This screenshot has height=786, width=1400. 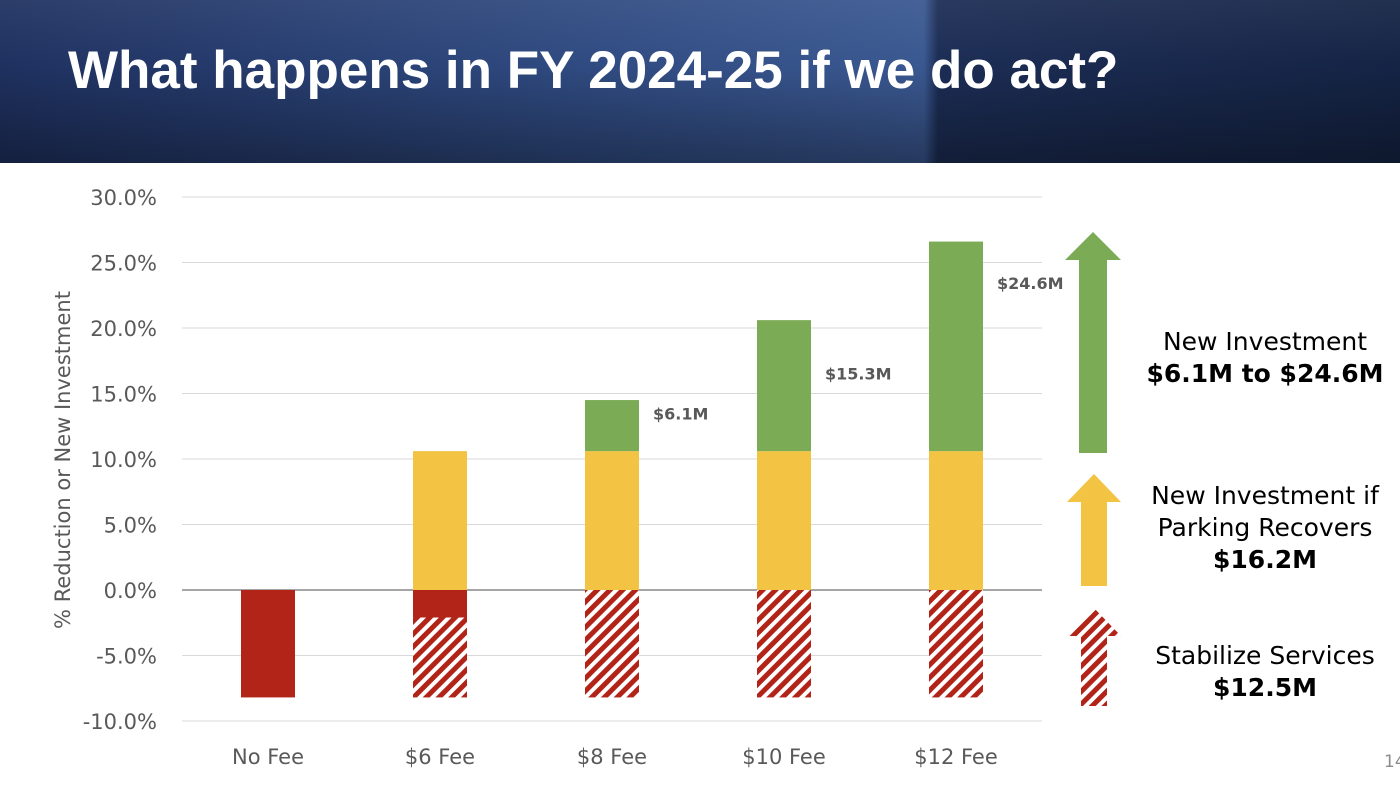 What do you see at coordinates (680, 413) in the screenshot?
I see `bar-value-label: $6.1M` at bounding box center [680, 413].